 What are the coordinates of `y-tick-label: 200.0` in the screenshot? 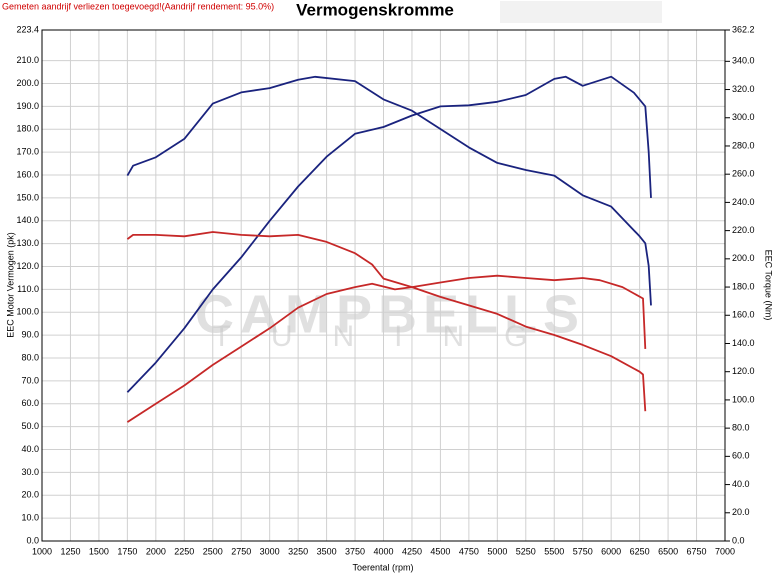 It's located at (27, 83).